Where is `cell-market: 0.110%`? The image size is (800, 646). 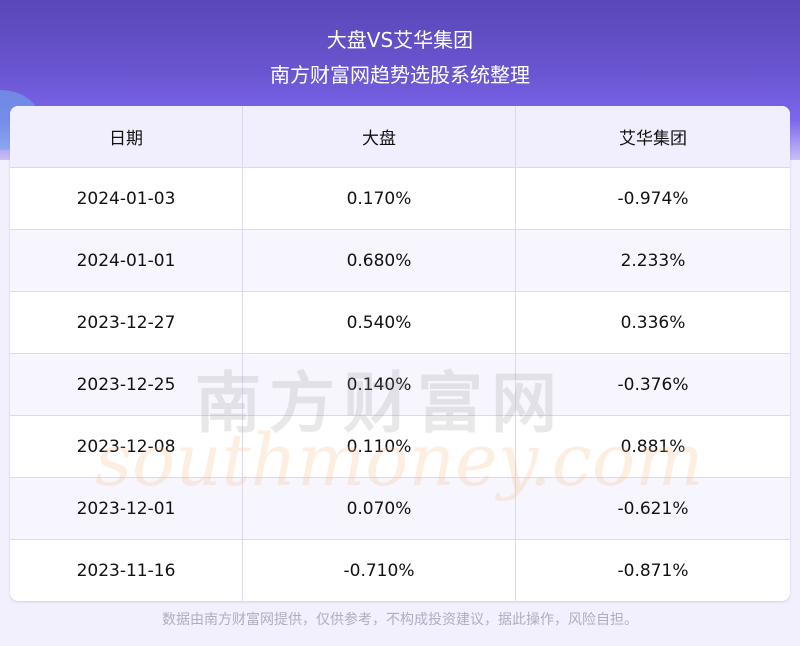 cell-market: 0.110% is located at coordinates (379, 446).